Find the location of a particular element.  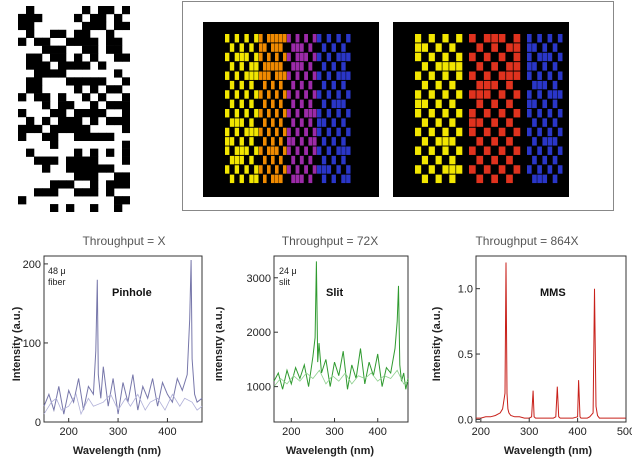

x-tick-label: 500 is located at coordinates (624, 432).